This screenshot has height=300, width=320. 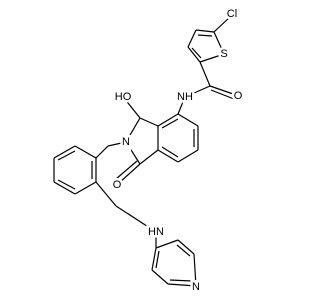 I want to click on atom-label: Cl, so click(x=232, y=14).